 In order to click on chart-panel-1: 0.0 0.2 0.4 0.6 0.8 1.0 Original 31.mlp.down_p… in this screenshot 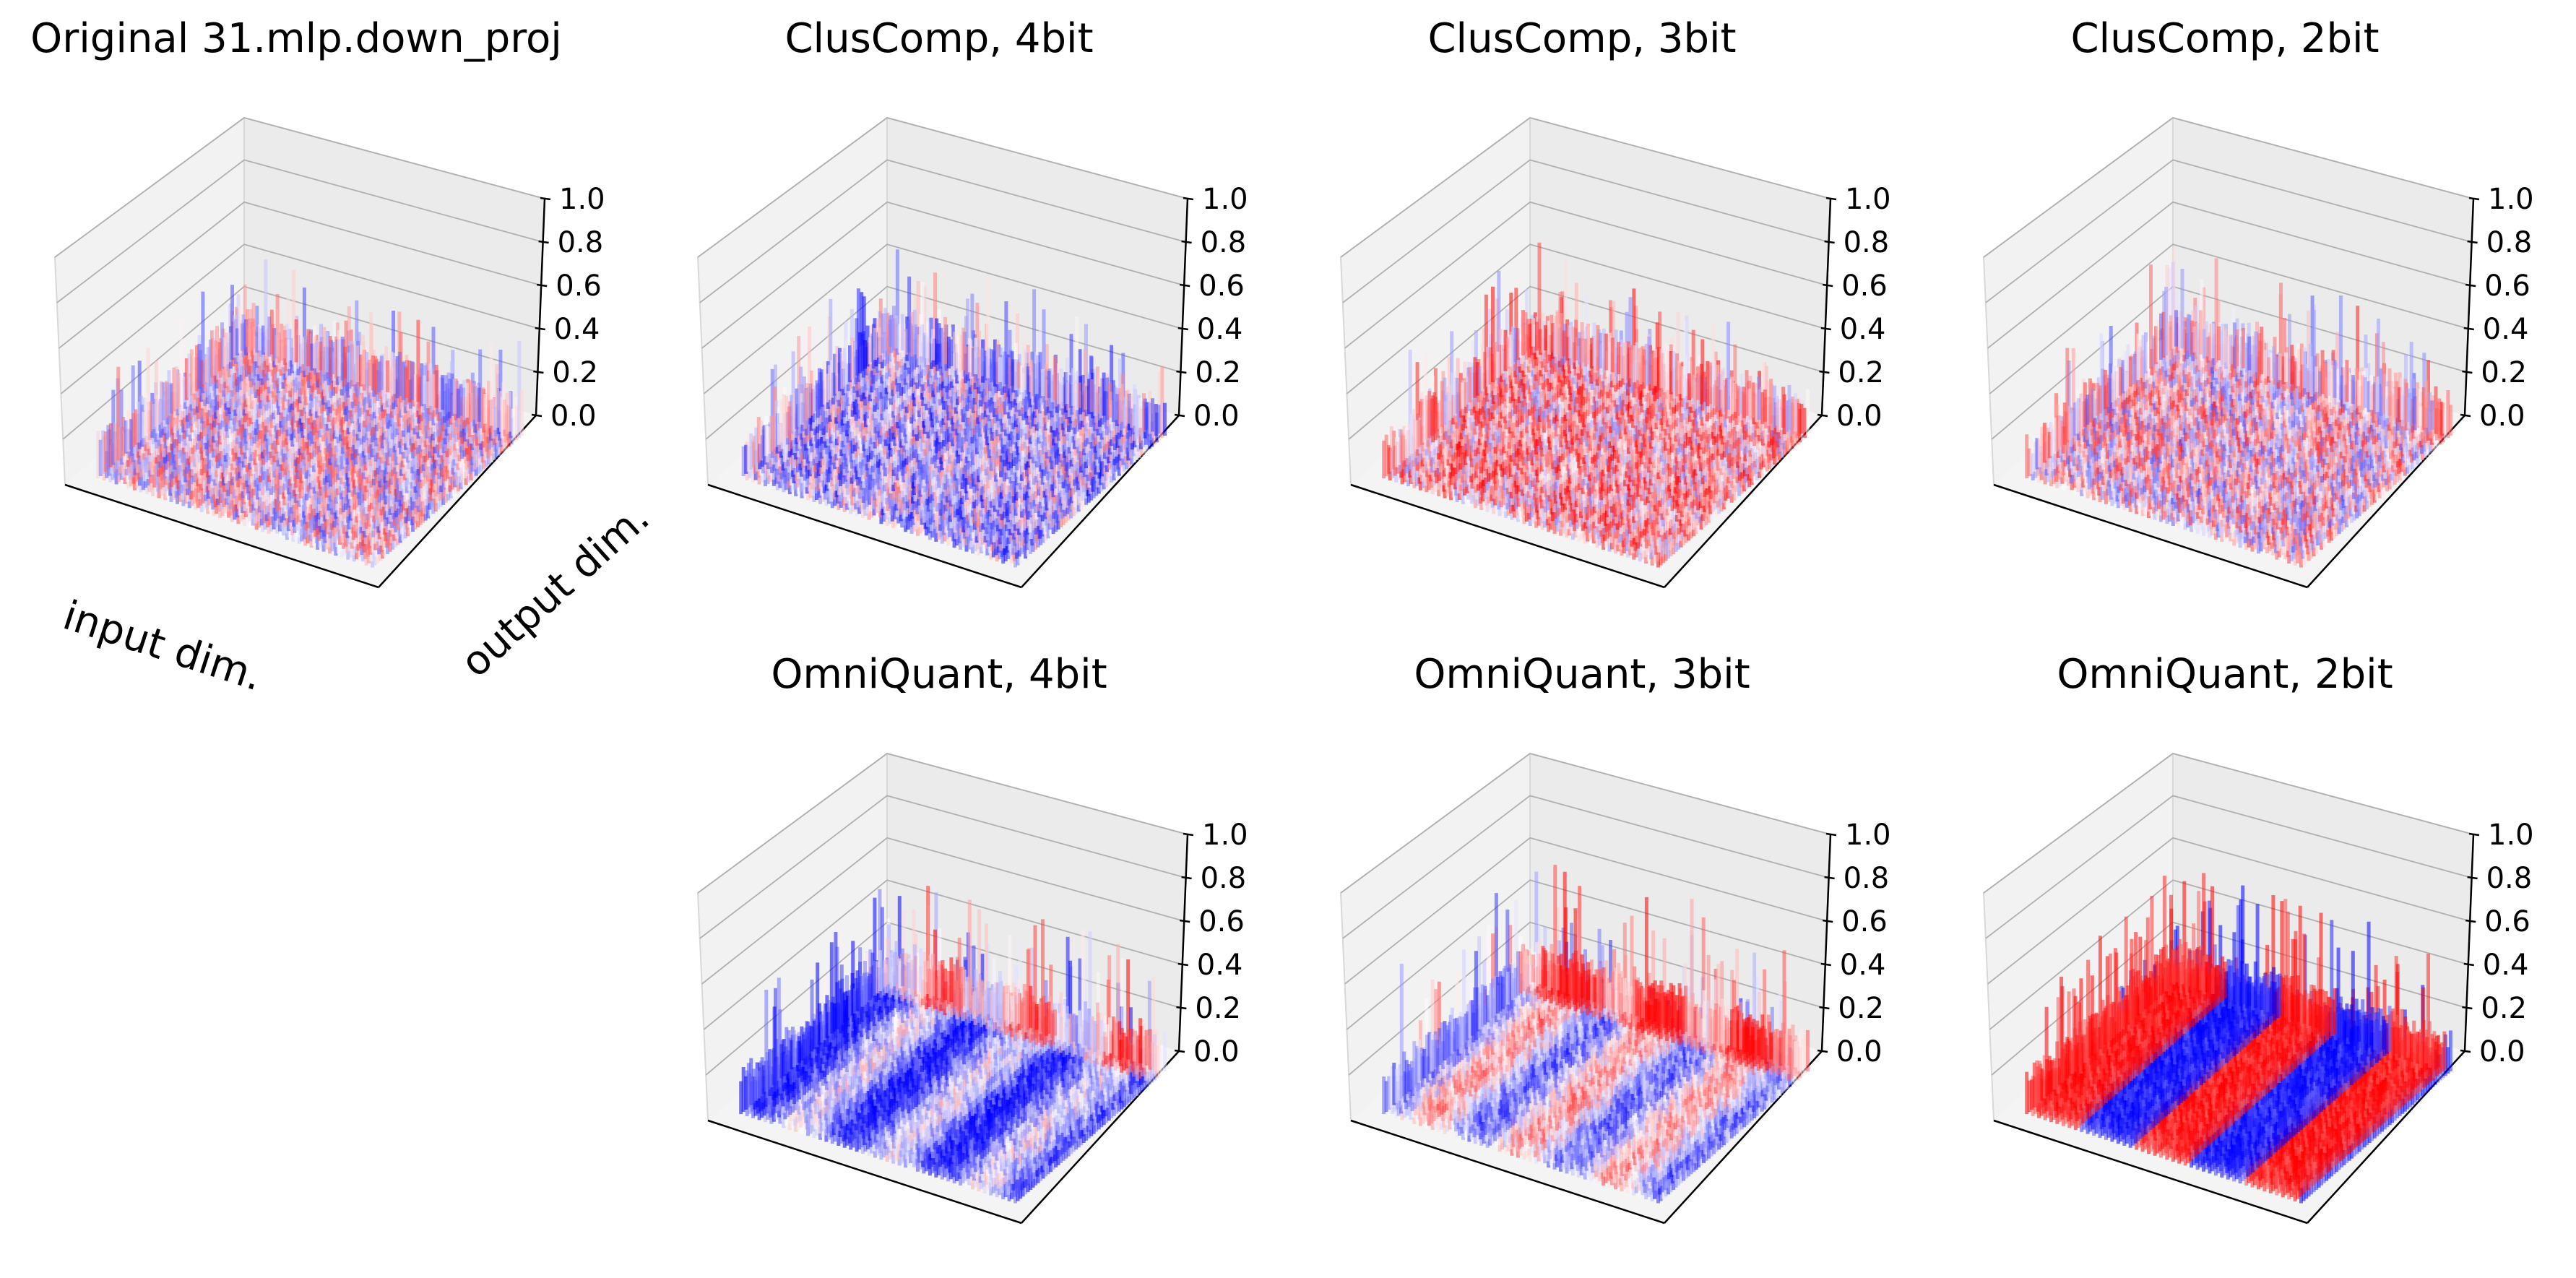, I will do `click(344, 357)`.